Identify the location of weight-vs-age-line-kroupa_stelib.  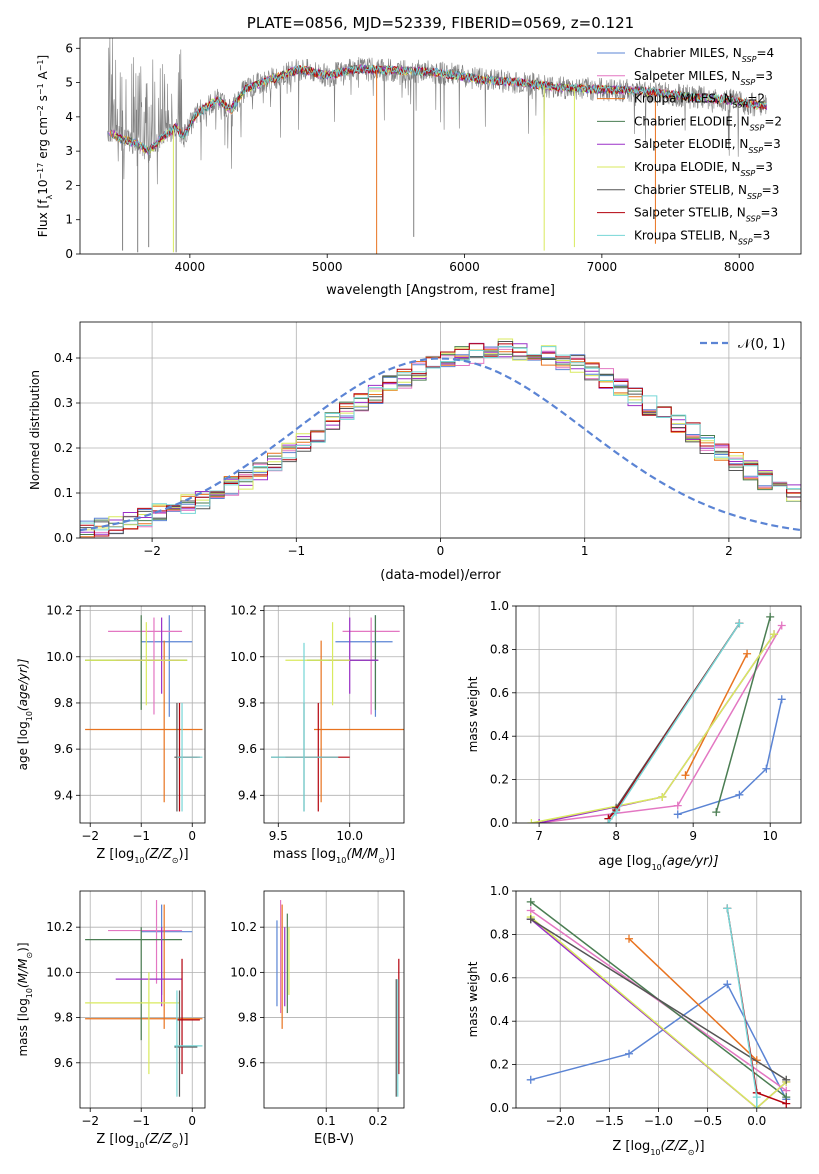
(674, 722).